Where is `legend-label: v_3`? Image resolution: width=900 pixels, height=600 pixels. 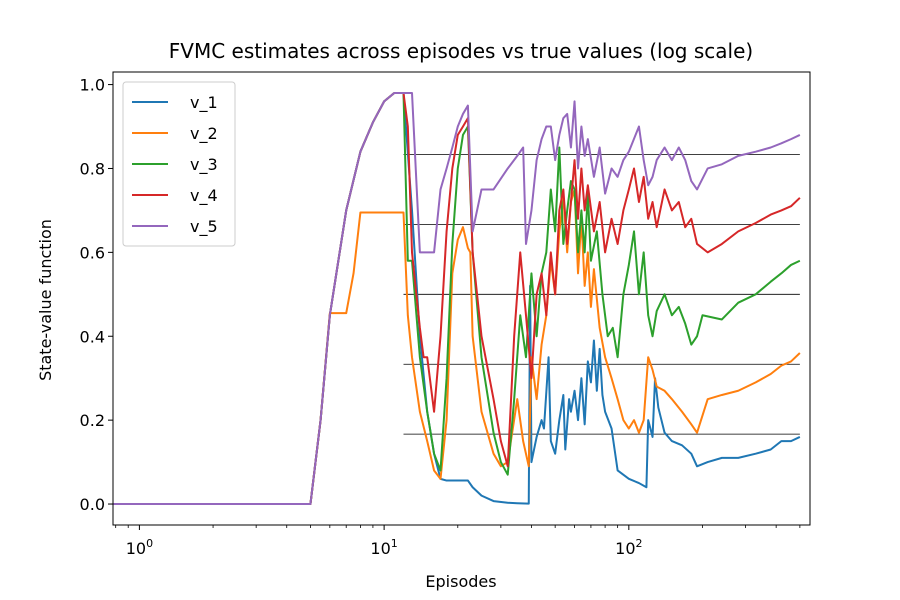 legend-label: v_3 is located at coordinates (204, 165).